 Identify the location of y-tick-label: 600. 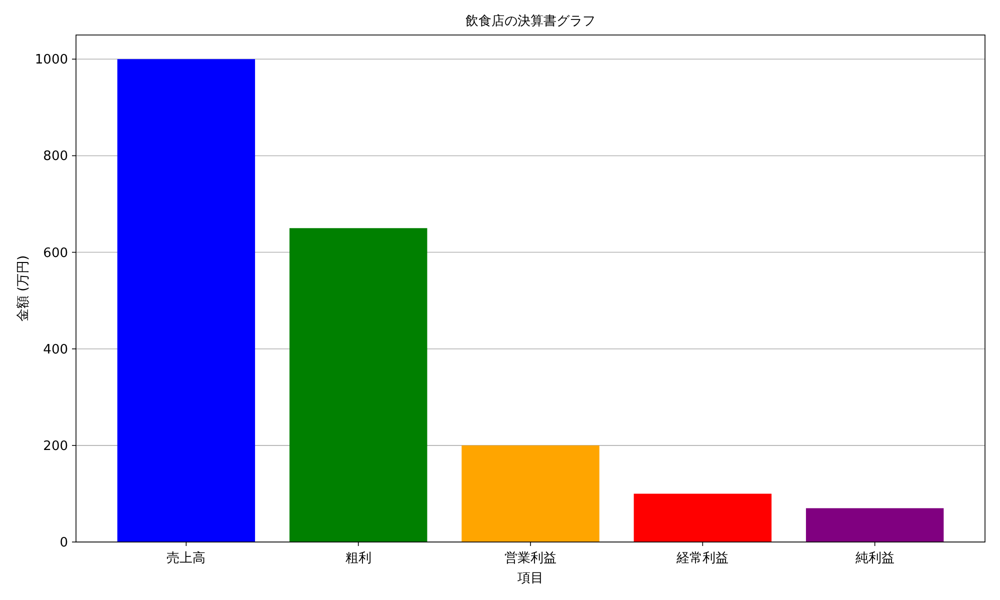
(55, 253).